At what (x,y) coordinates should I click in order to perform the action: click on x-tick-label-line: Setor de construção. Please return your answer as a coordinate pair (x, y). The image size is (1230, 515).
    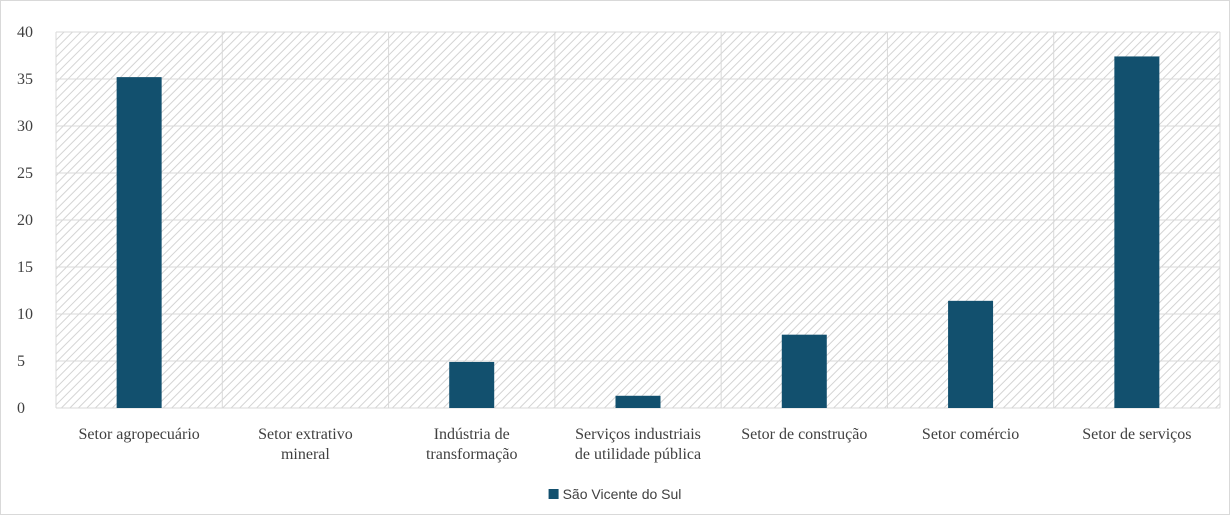
    Looking at the image, I should click on (804, 434).